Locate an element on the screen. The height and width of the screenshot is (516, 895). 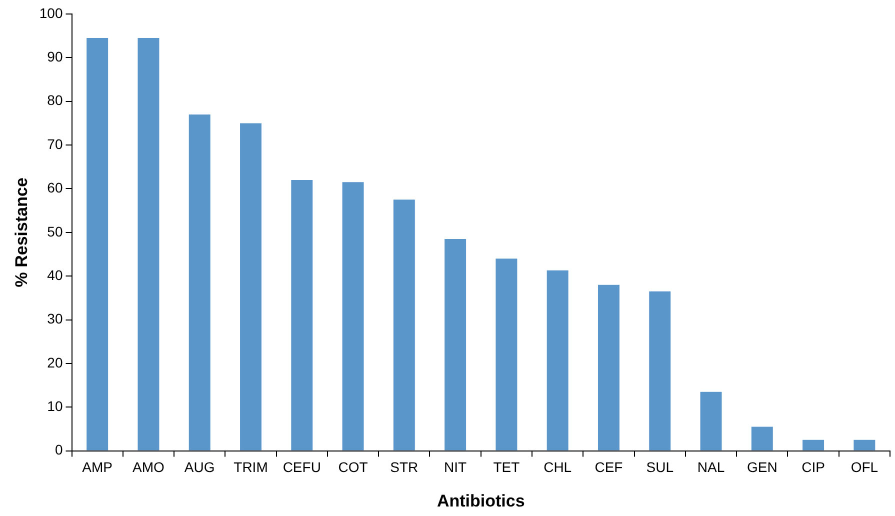
y-tick-label: 90 is located at coordinates (55, 56).